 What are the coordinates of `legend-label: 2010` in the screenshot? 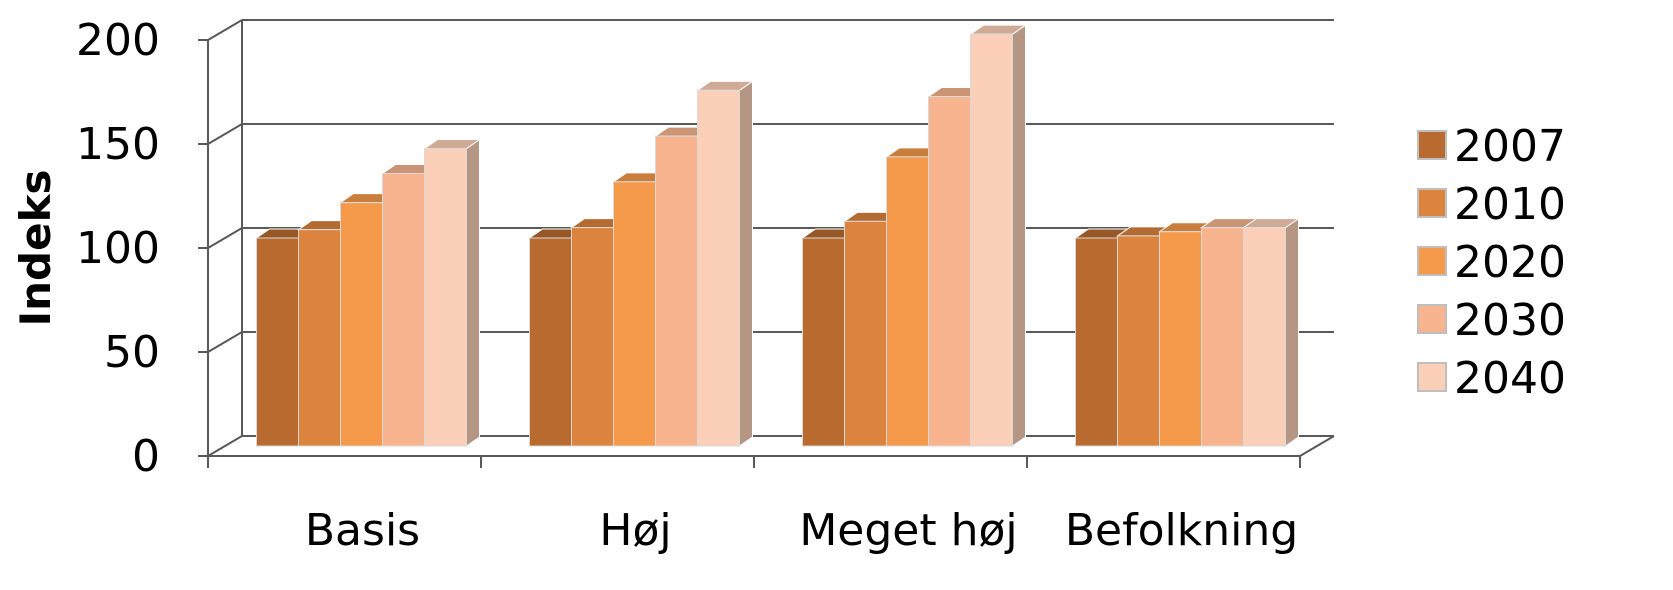 It's located at (1510, 204).